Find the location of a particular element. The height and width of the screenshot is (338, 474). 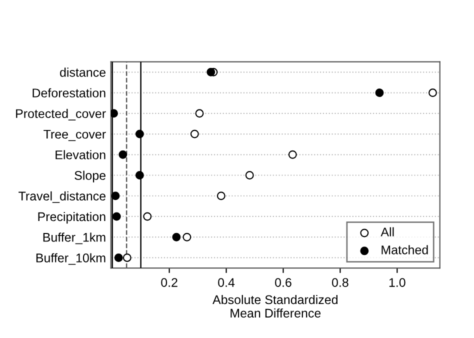

legend-label: Matched is located at coordinates (405, 249).